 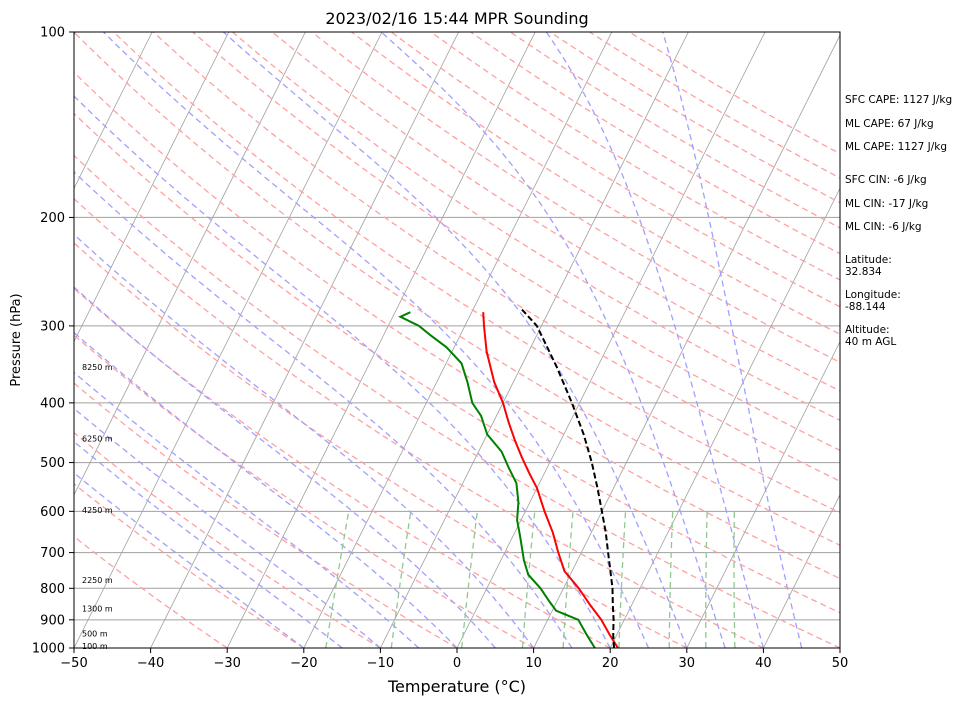 What do you see at coordinates (97, 439) in the screenshot?
I see `height-label: 6250 m` at bounding box center [97, 439].